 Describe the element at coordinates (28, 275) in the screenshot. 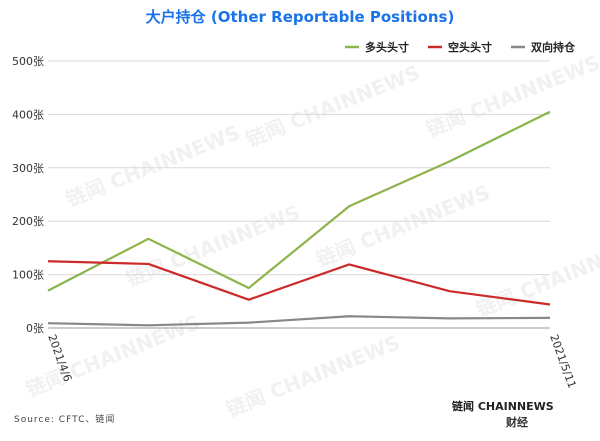

I see `y-tick-label: 100张` at that location.